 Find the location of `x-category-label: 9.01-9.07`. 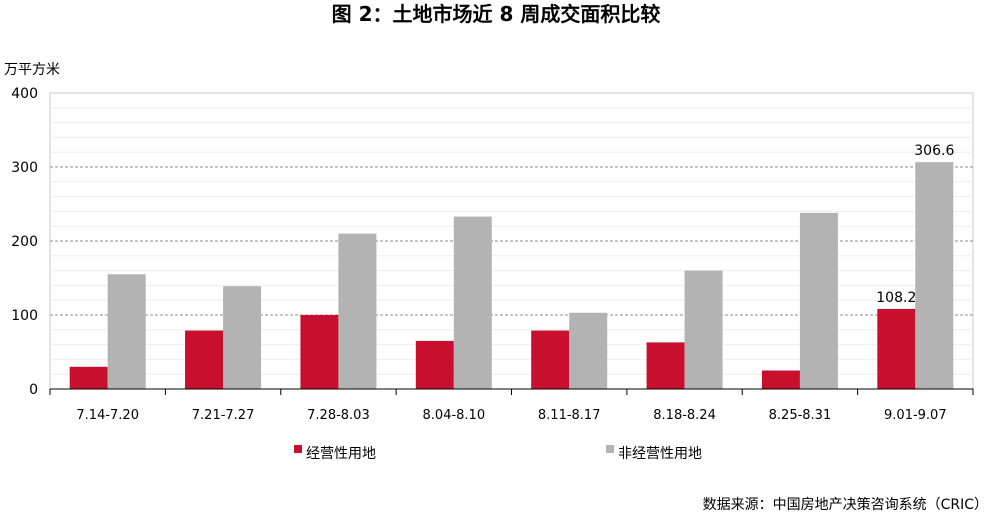

x-category-label: 9.01-9.07 is located at coordinates (915, 415).